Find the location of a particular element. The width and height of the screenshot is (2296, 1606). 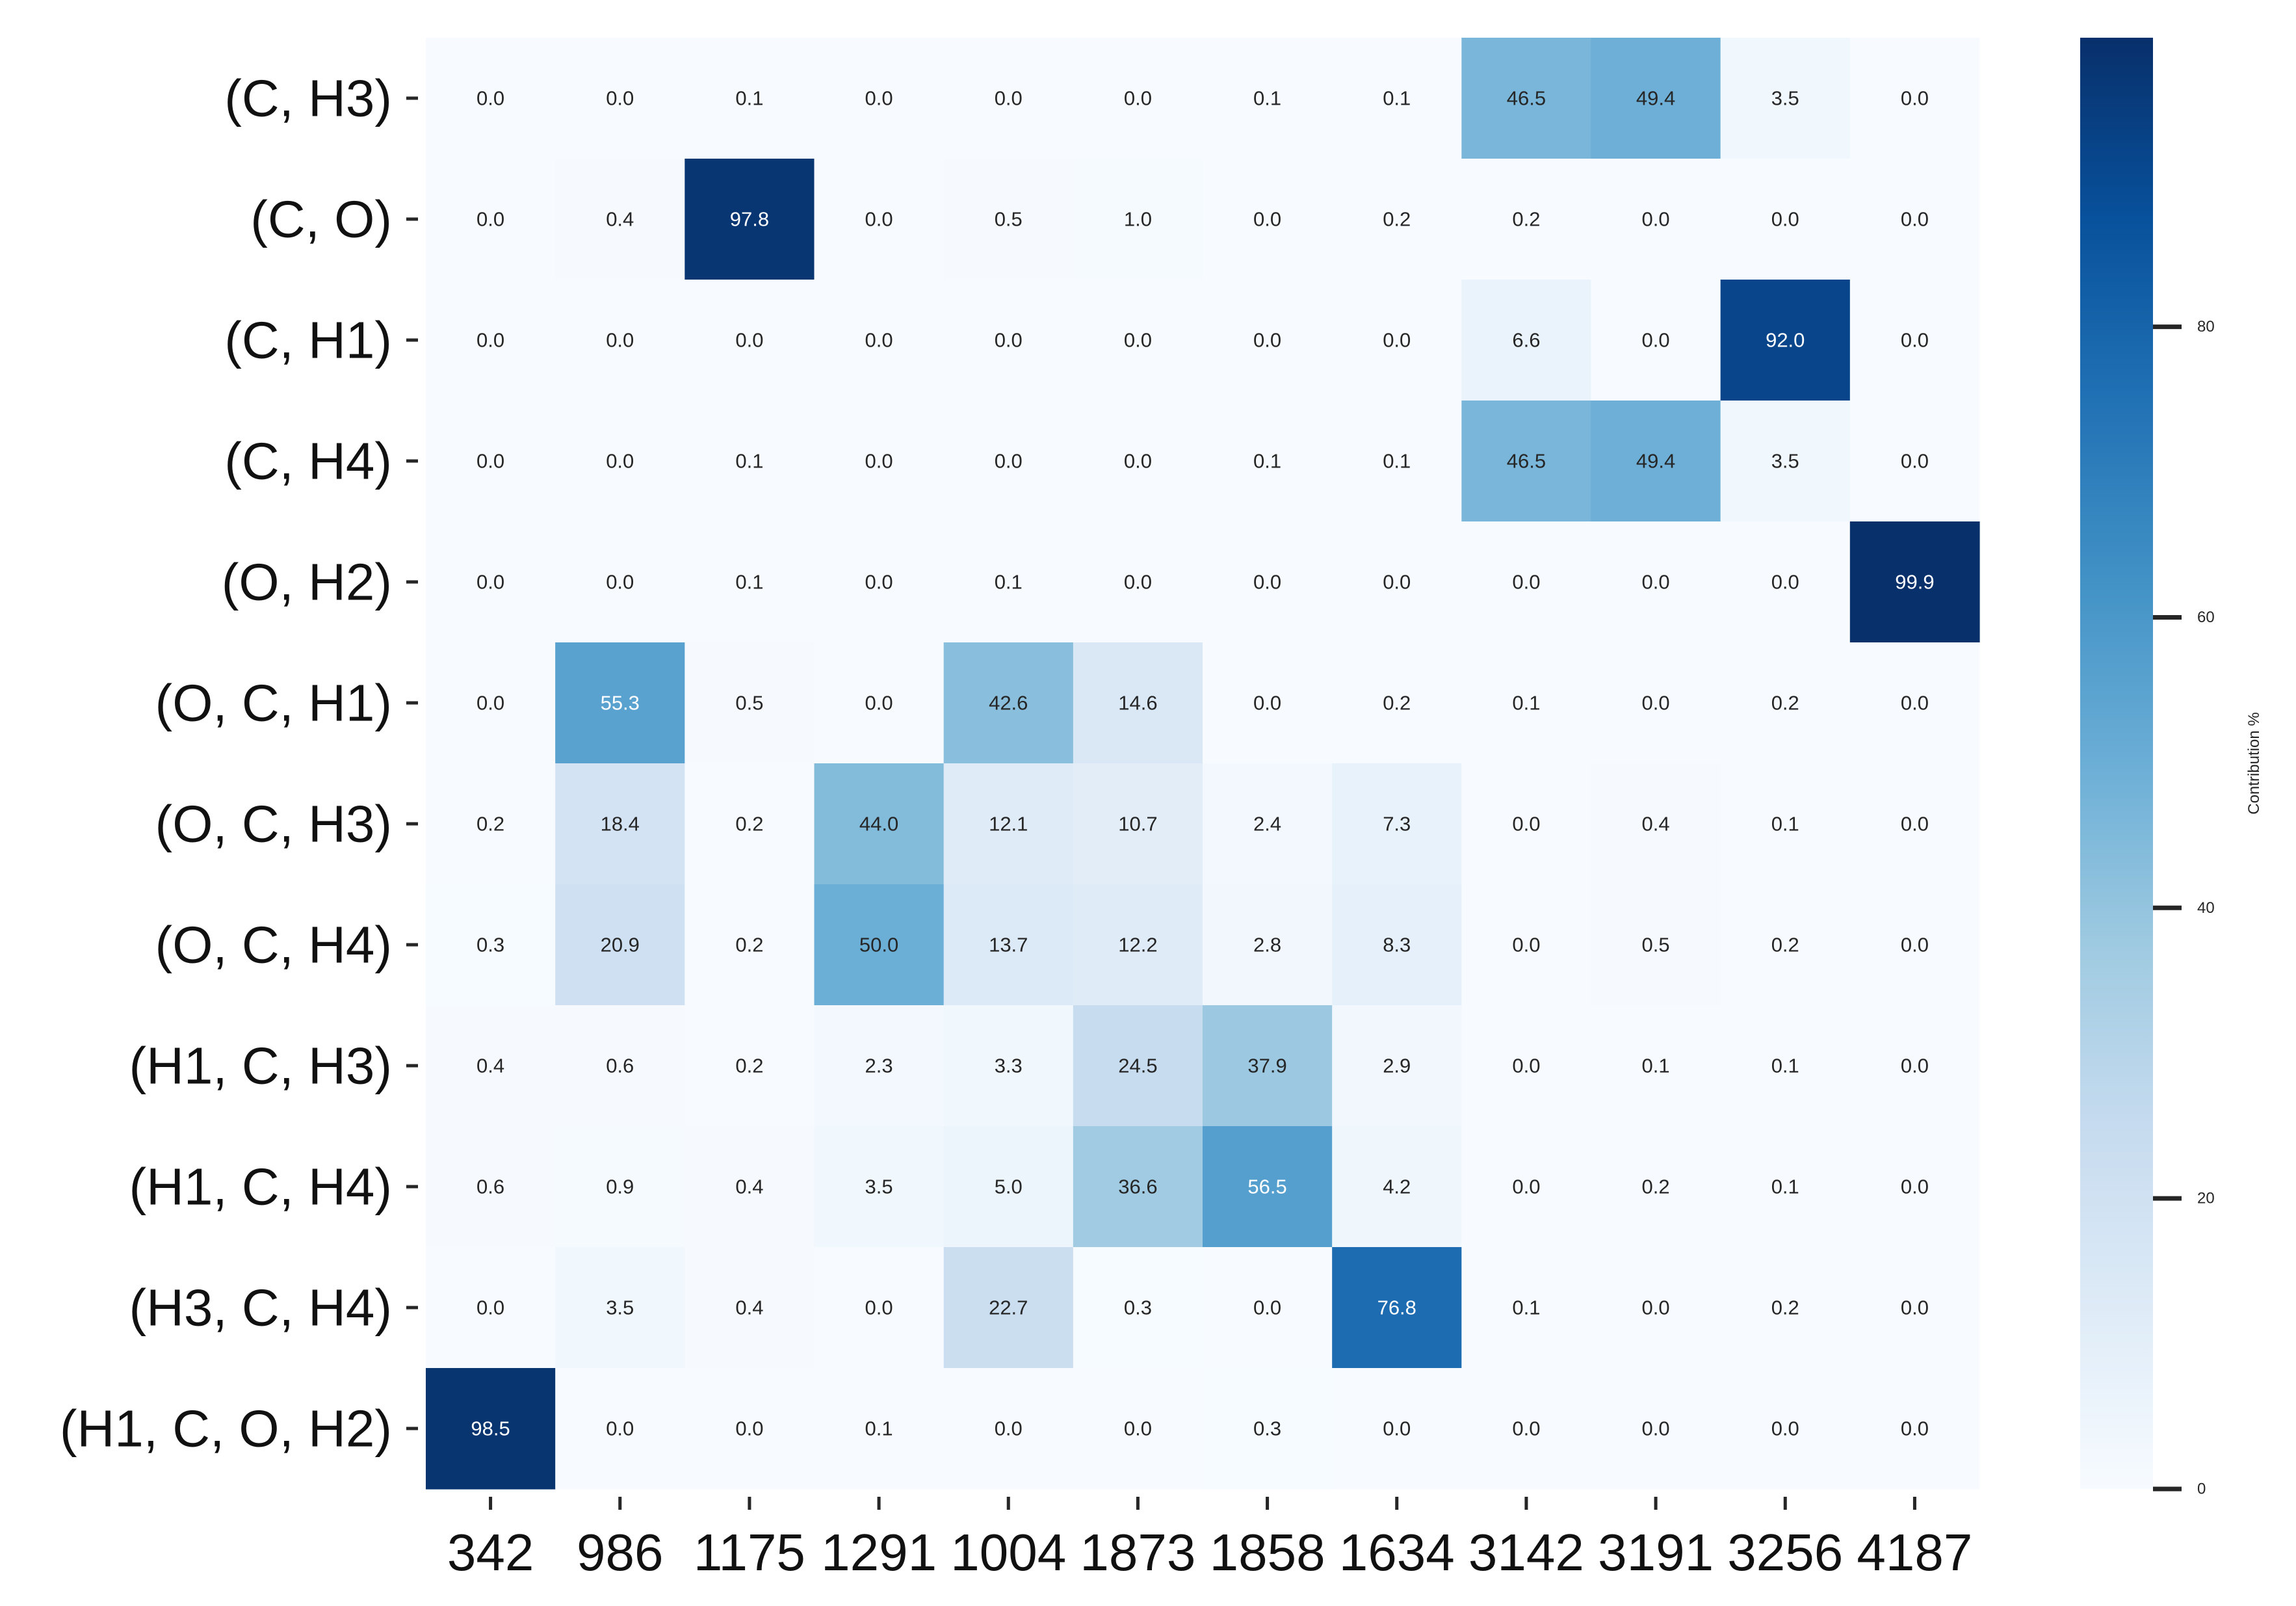

cell-value-label: 0.4 is located at coordinates (749, 1308).